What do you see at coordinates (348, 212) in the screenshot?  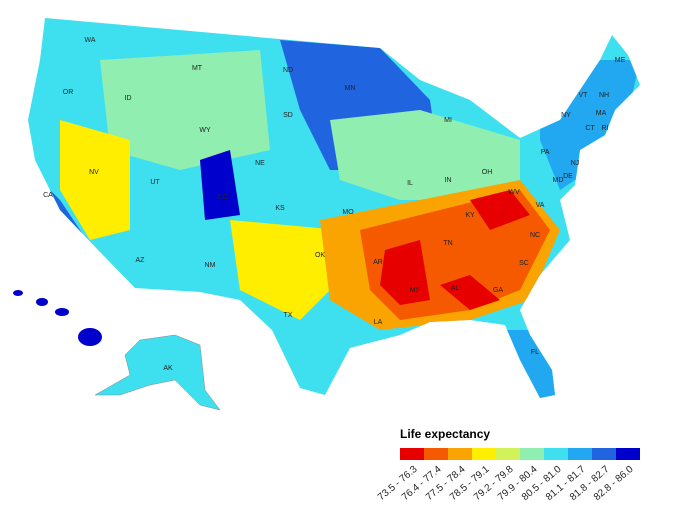 I see `state-label: MO` at bounding box center [348, 212].